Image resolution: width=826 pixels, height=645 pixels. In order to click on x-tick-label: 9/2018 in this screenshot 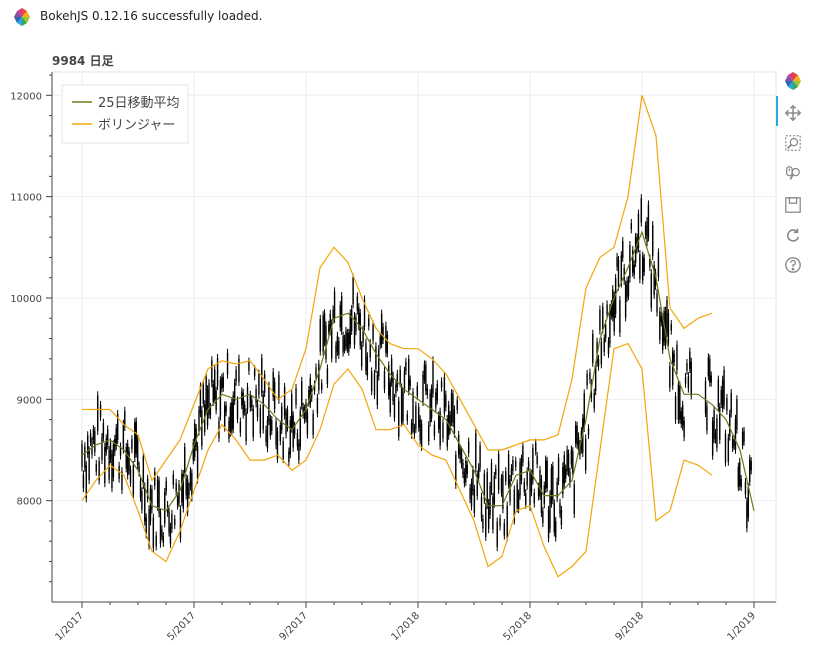, I will do `click(629, 626)`.